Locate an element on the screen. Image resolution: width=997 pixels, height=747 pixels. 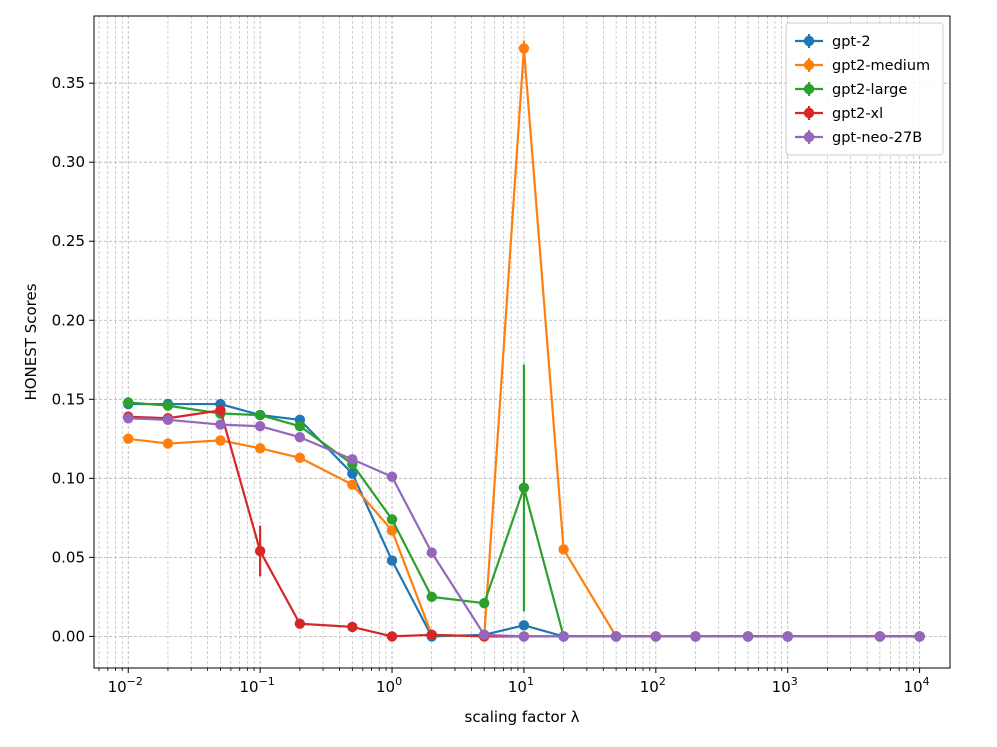
x-axis: 10⁻² 10⁻¹ 10⁰ 10¹ 10² 10³ 10⁴ is located at coordinates (514, 682).